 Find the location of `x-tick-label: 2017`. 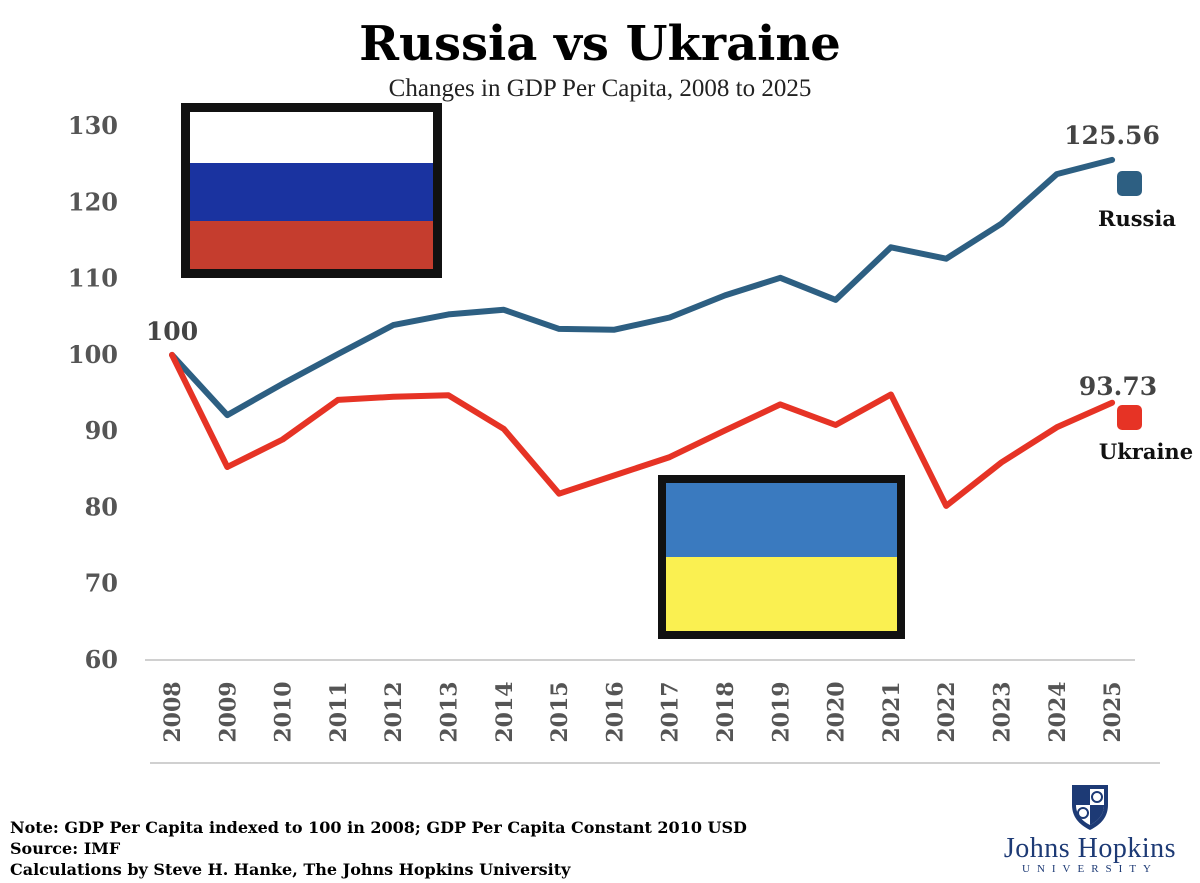

x-tick-label: 2017 is located at coordinates (671, 711).